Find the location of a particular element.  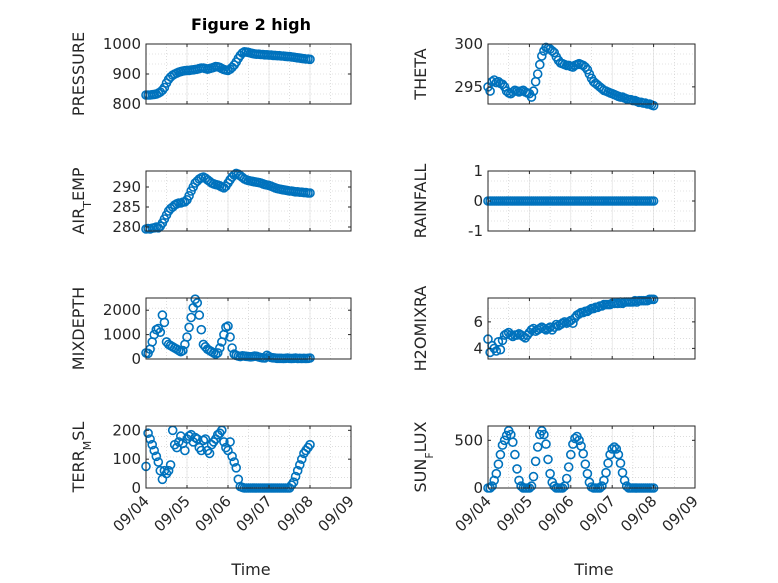

y-tick-label: 280 is located at coordinates (126, 227).